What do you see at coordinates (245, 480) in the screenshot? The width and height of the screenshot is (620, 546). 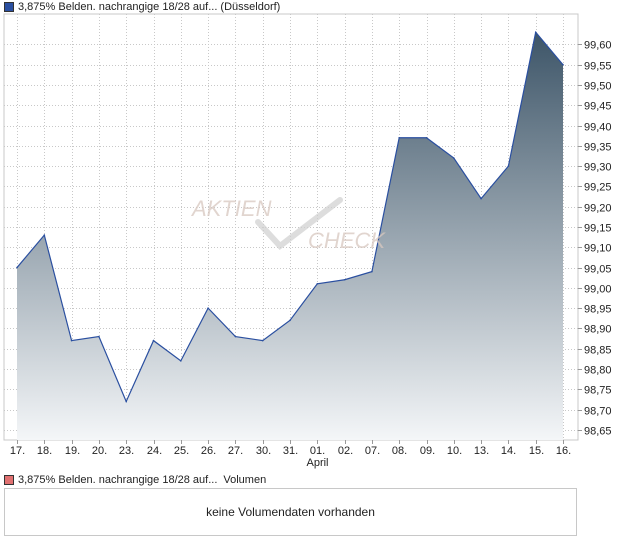 I see `volume-legend-suffix: Volumen` at bounding box center [245, 480].